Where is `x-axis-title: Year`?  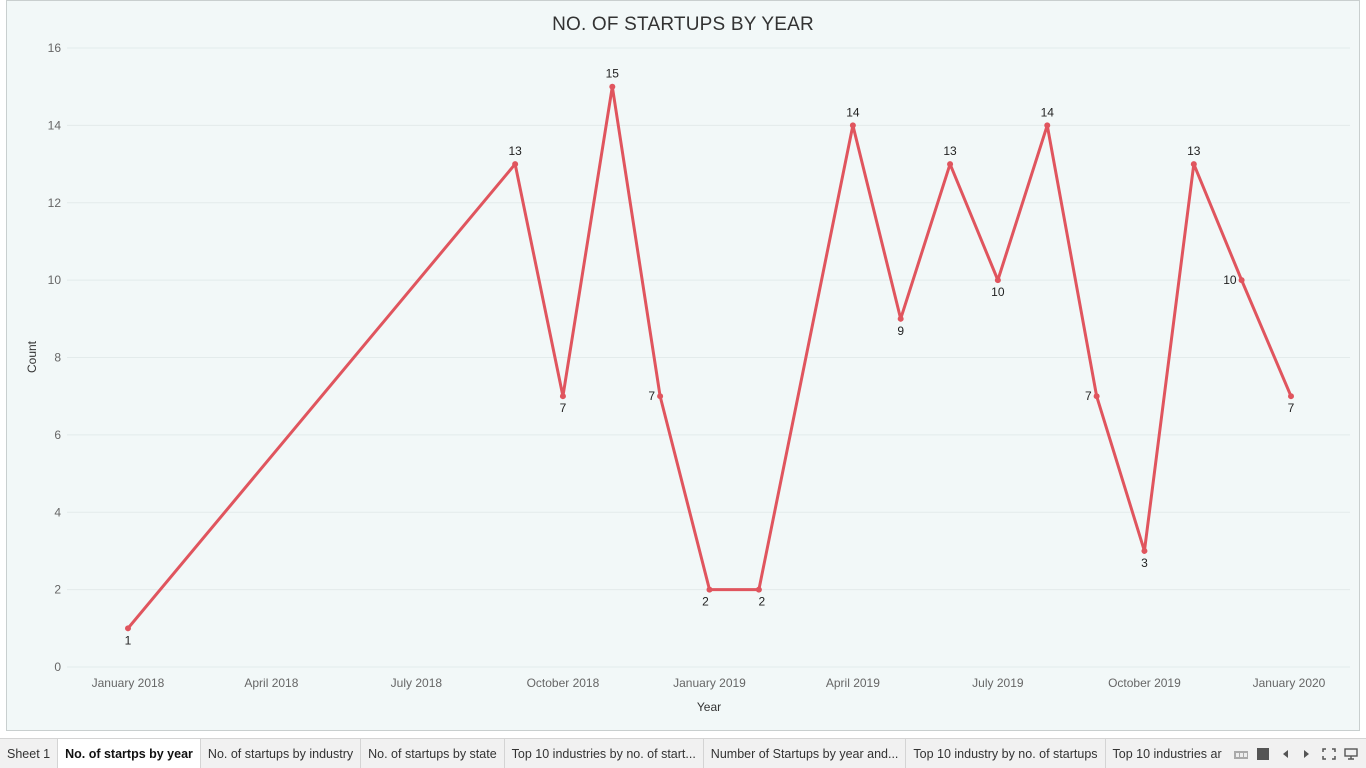 x-axis-title: Year is located at coordinates (709, 707).